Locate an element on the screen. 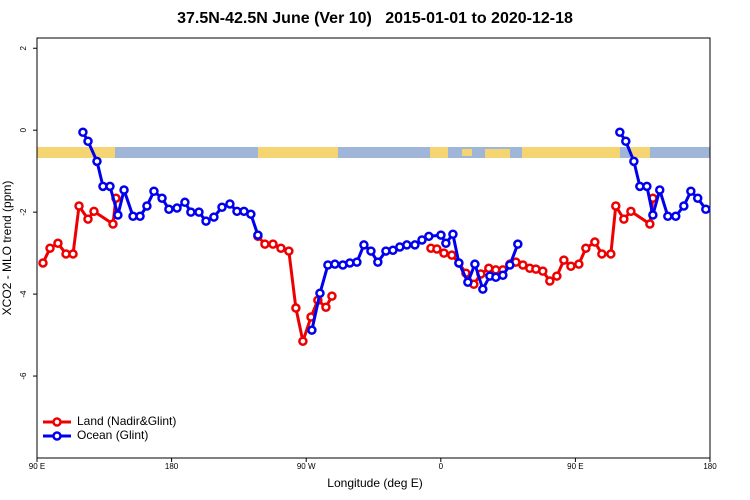  x-axis-label: Longitude (deg E) is located at coordinates (374, 483).